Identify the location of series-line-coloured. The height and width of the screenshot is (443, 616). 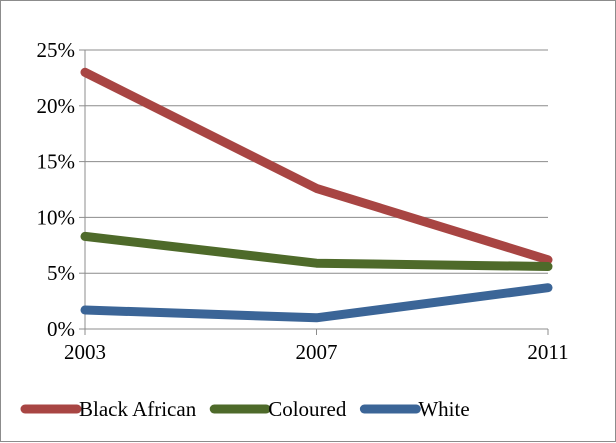
(316, 251).